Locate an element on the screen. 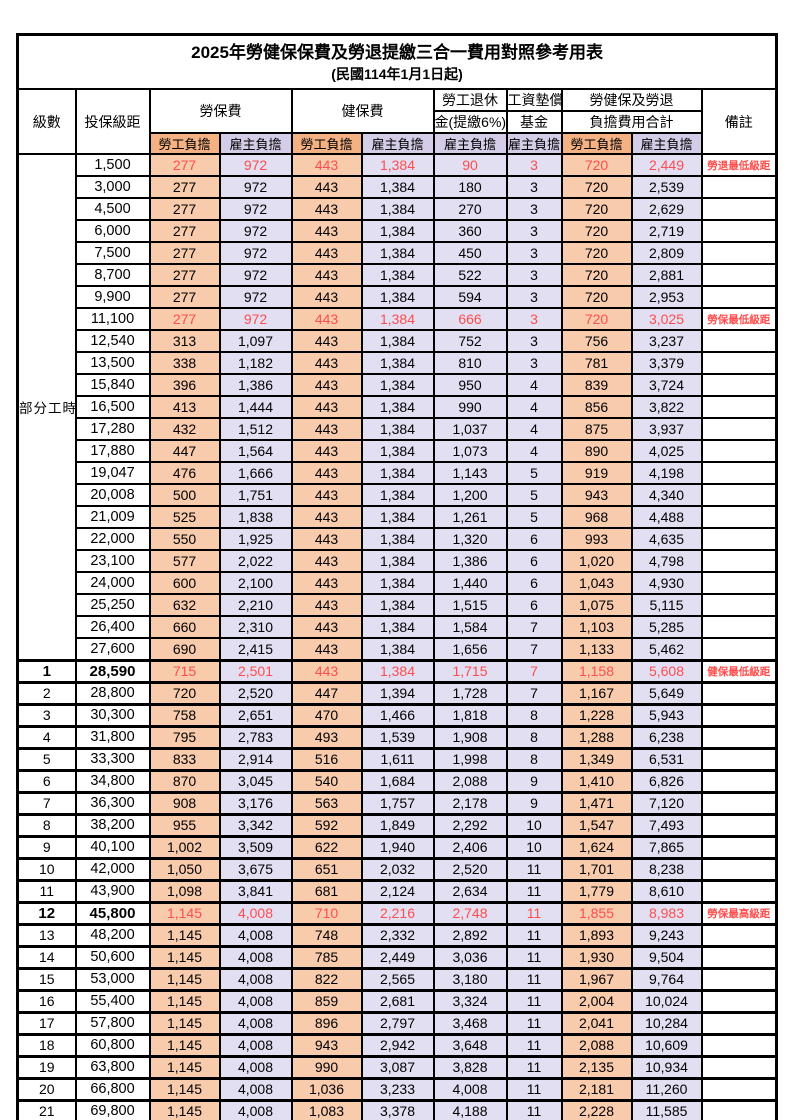 This screenshot has width=791, height=1120. cell-labor-ins-employer: 2,914 is located at coordinates (255, 759).